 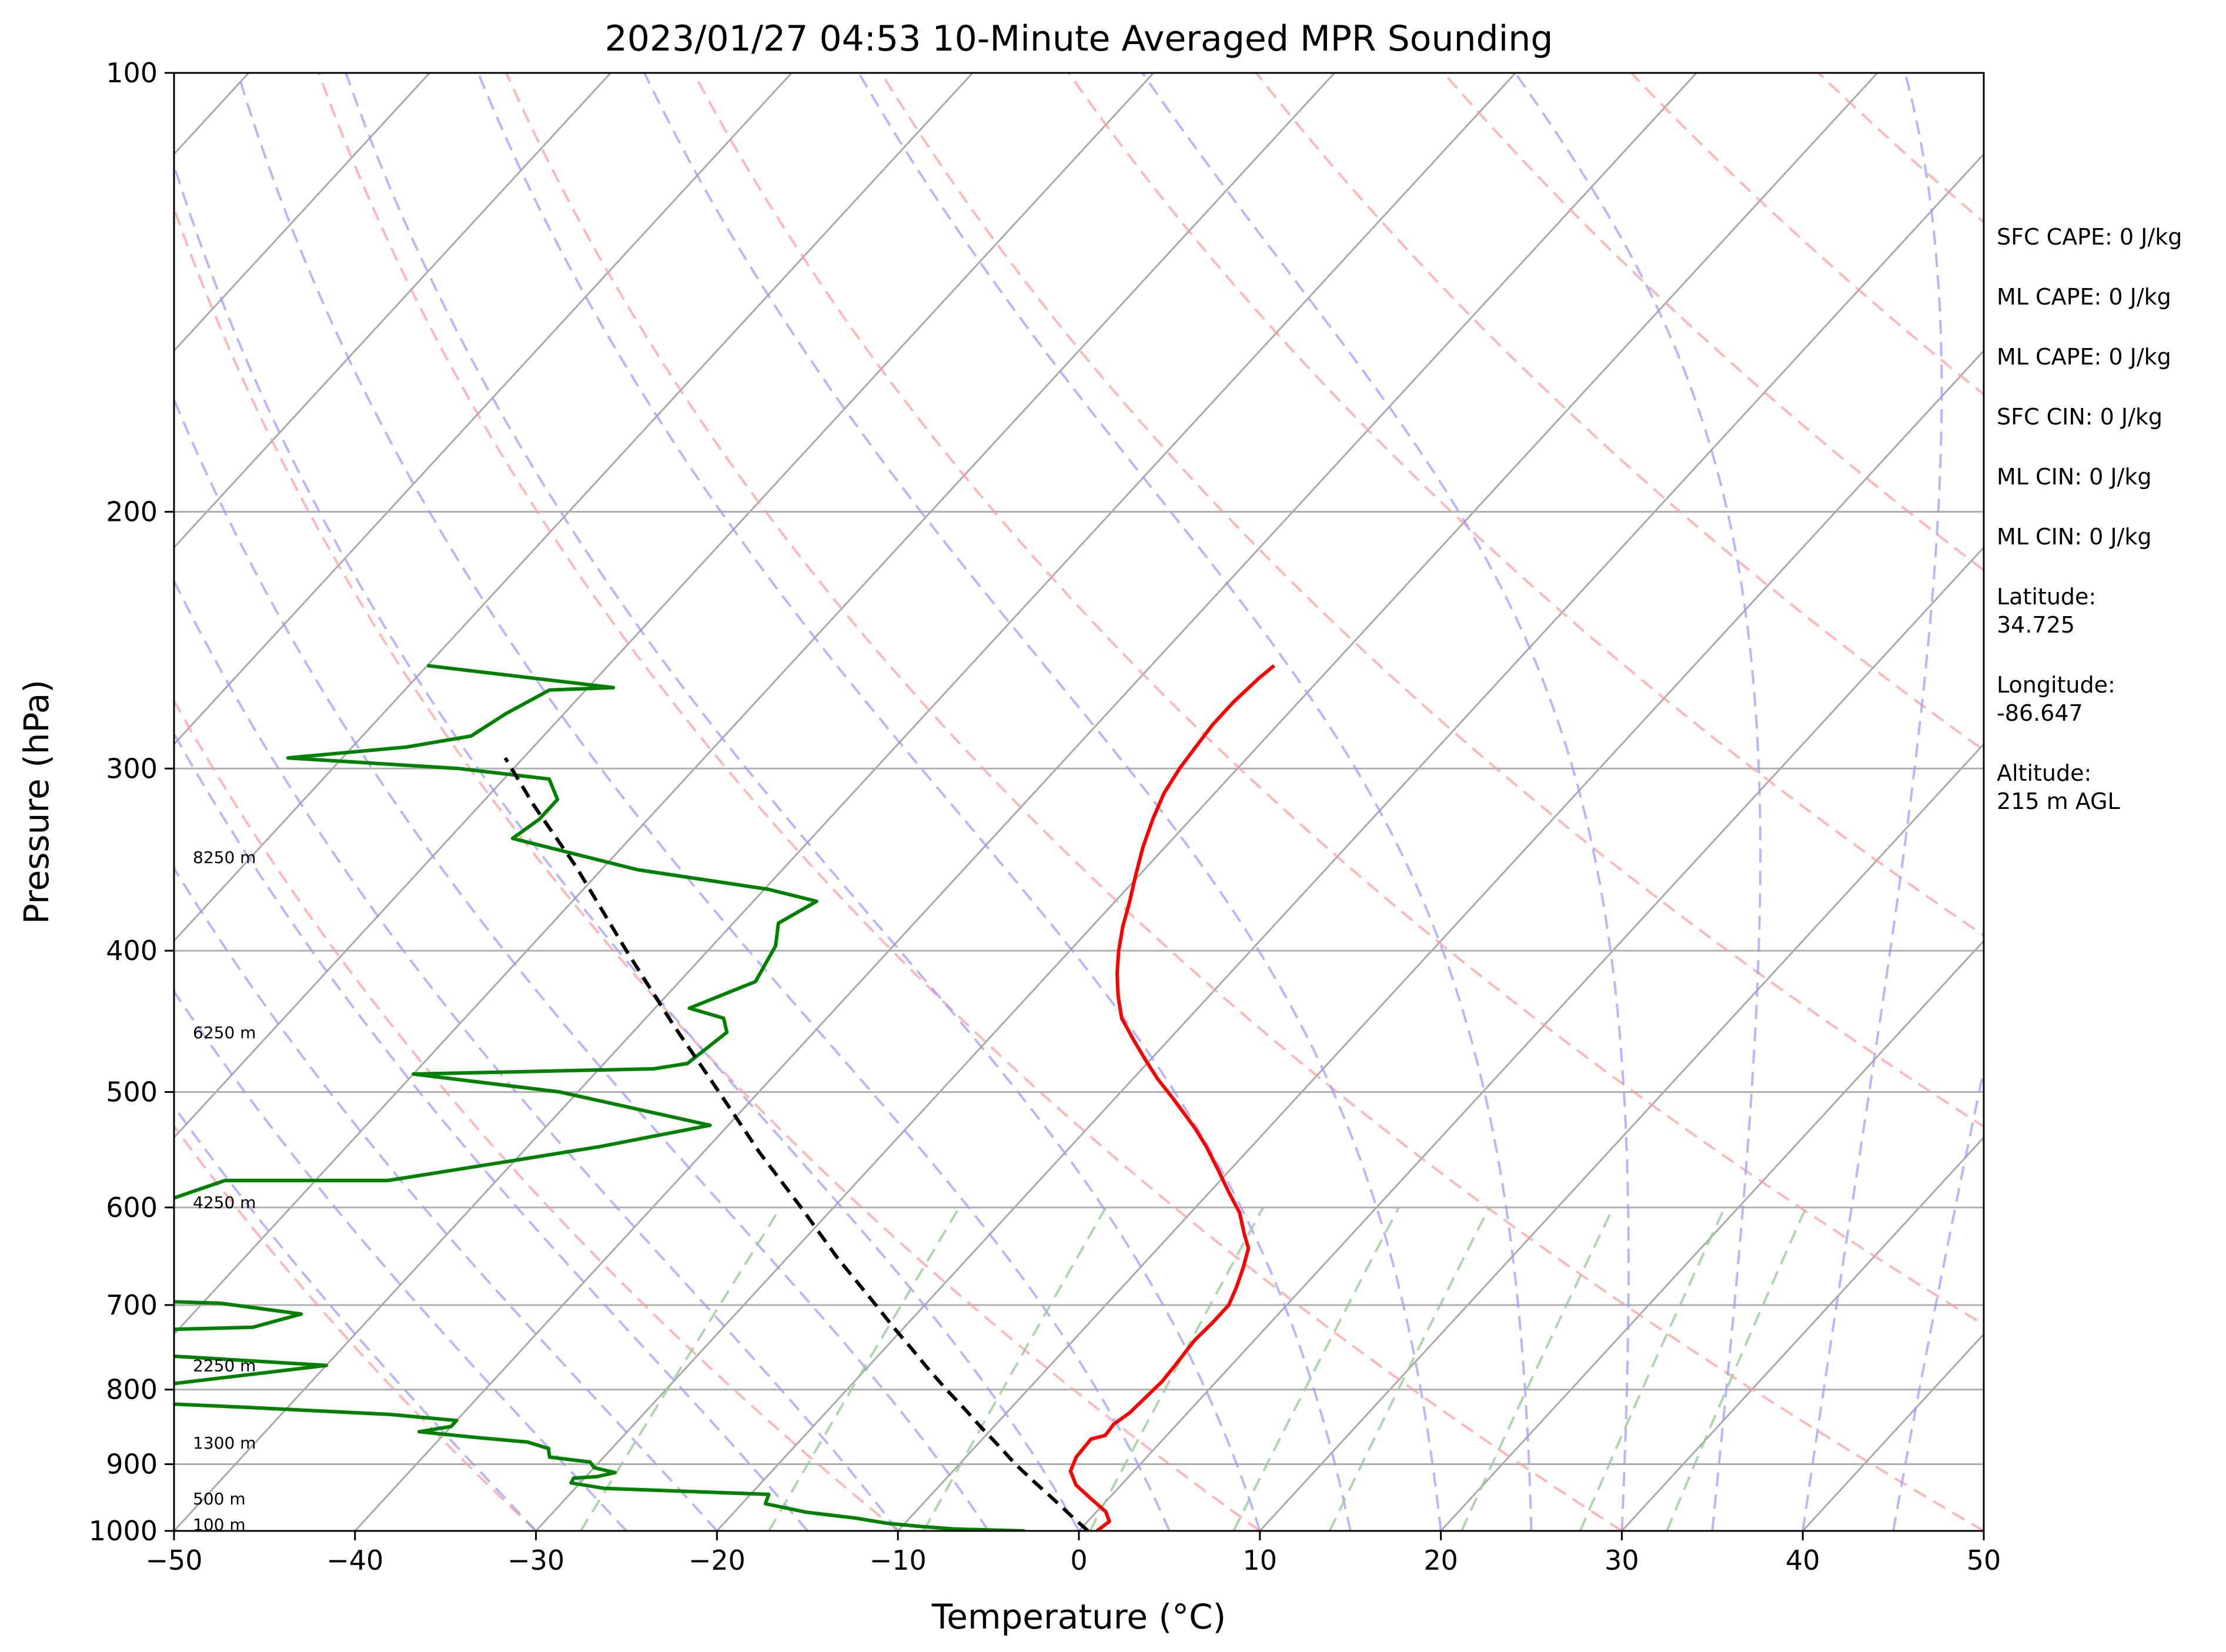 I want to click on stat-annotation: Longitude: -86.647, so click(x=2056, y=699).